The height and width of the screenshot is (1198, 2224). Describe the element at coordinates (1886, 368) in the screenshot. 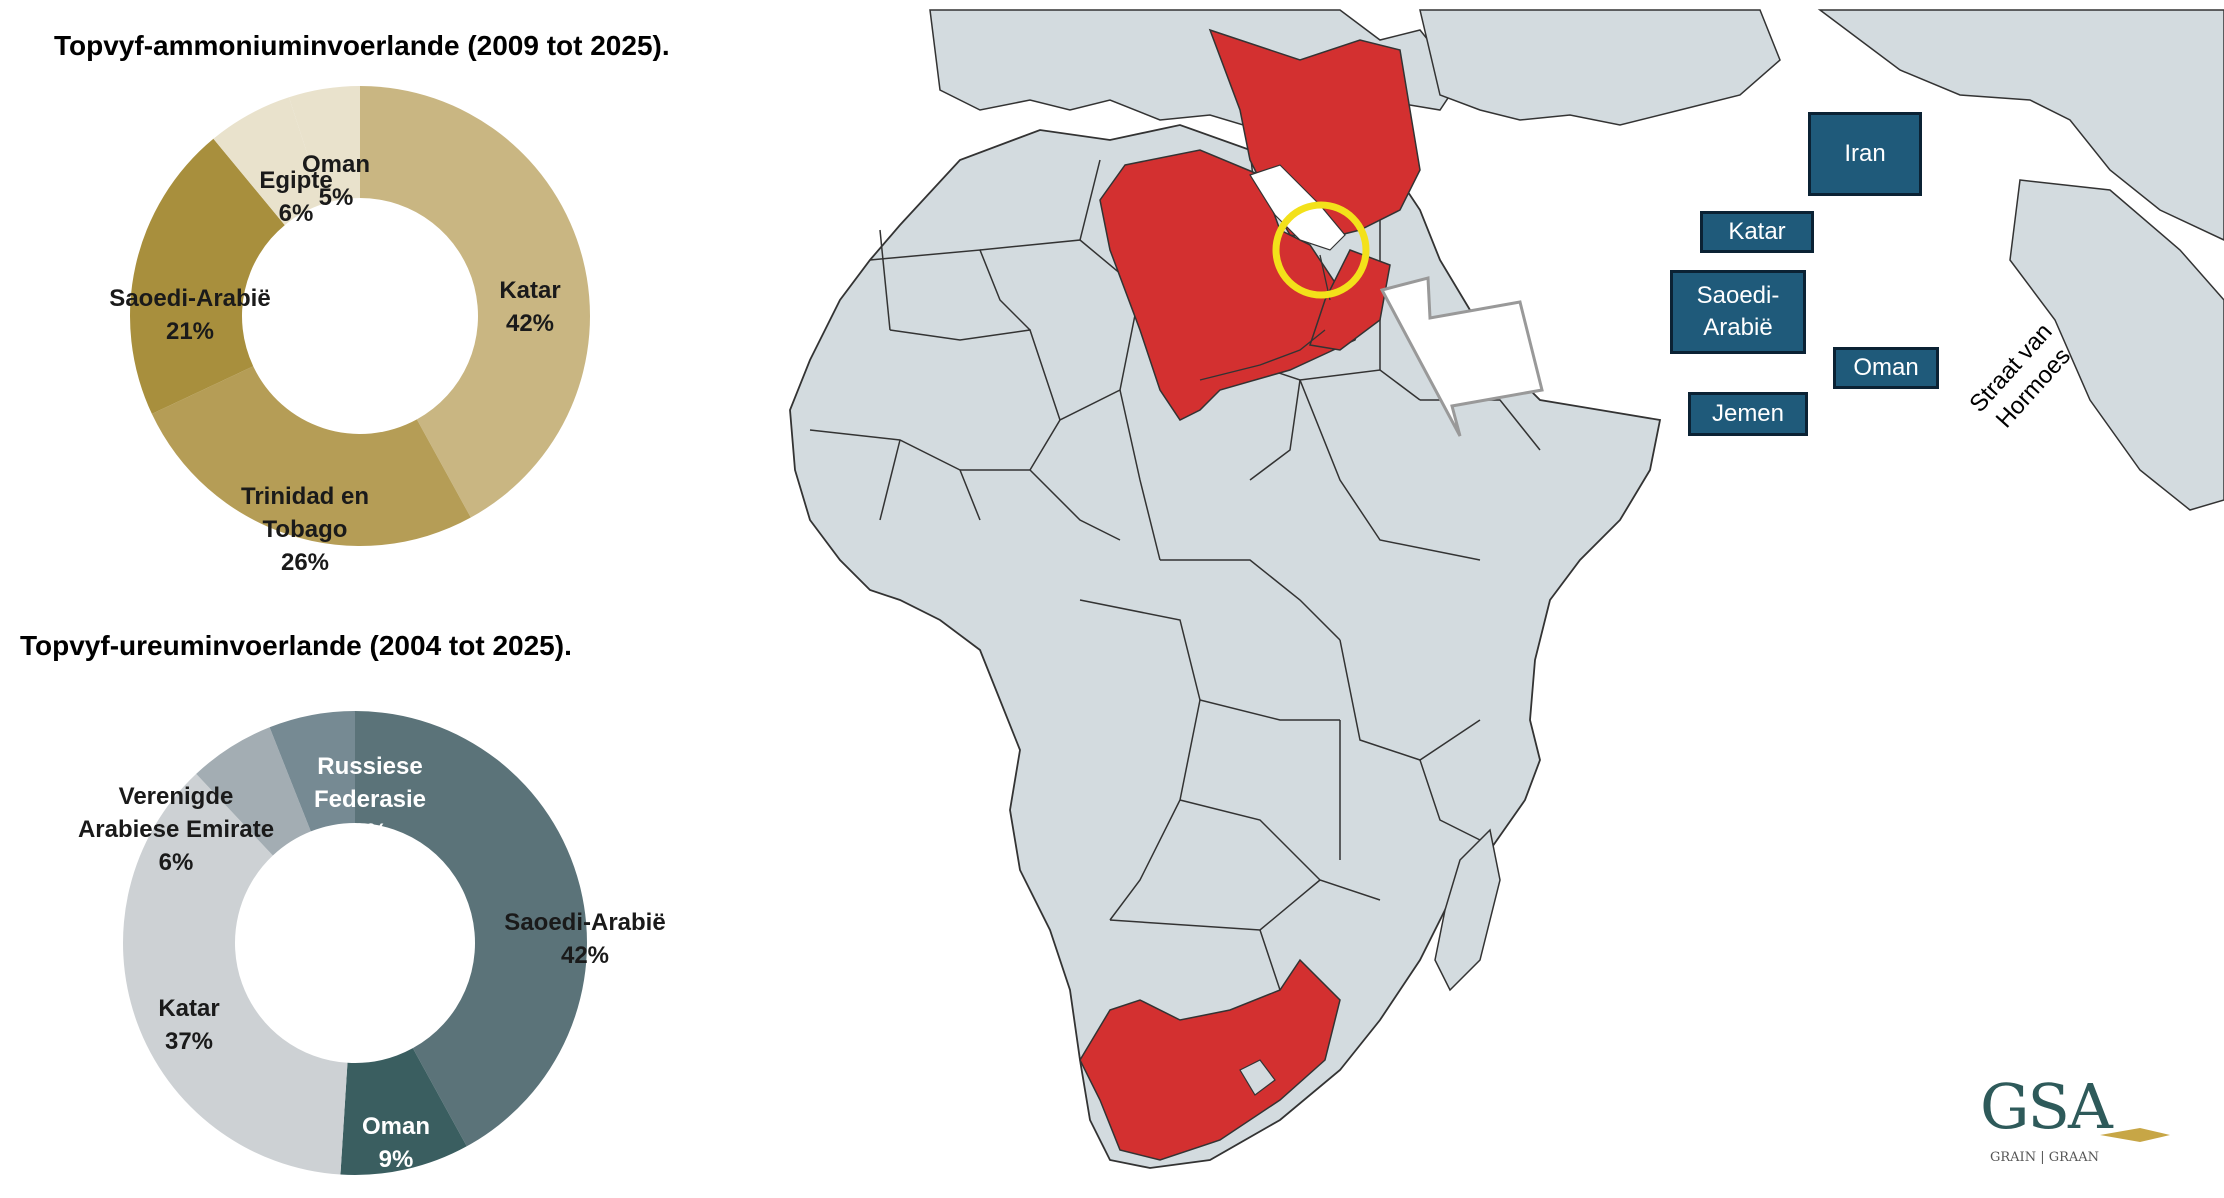

I see `map-label-oman: Oman` at that location.